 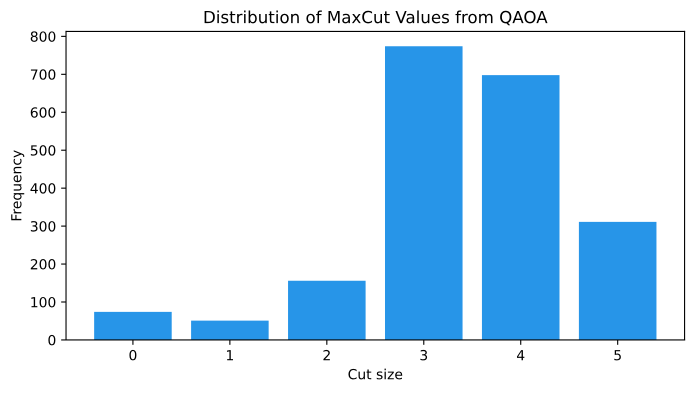 I want to click on x-tick-label: 4, so click(x=520, y=355).